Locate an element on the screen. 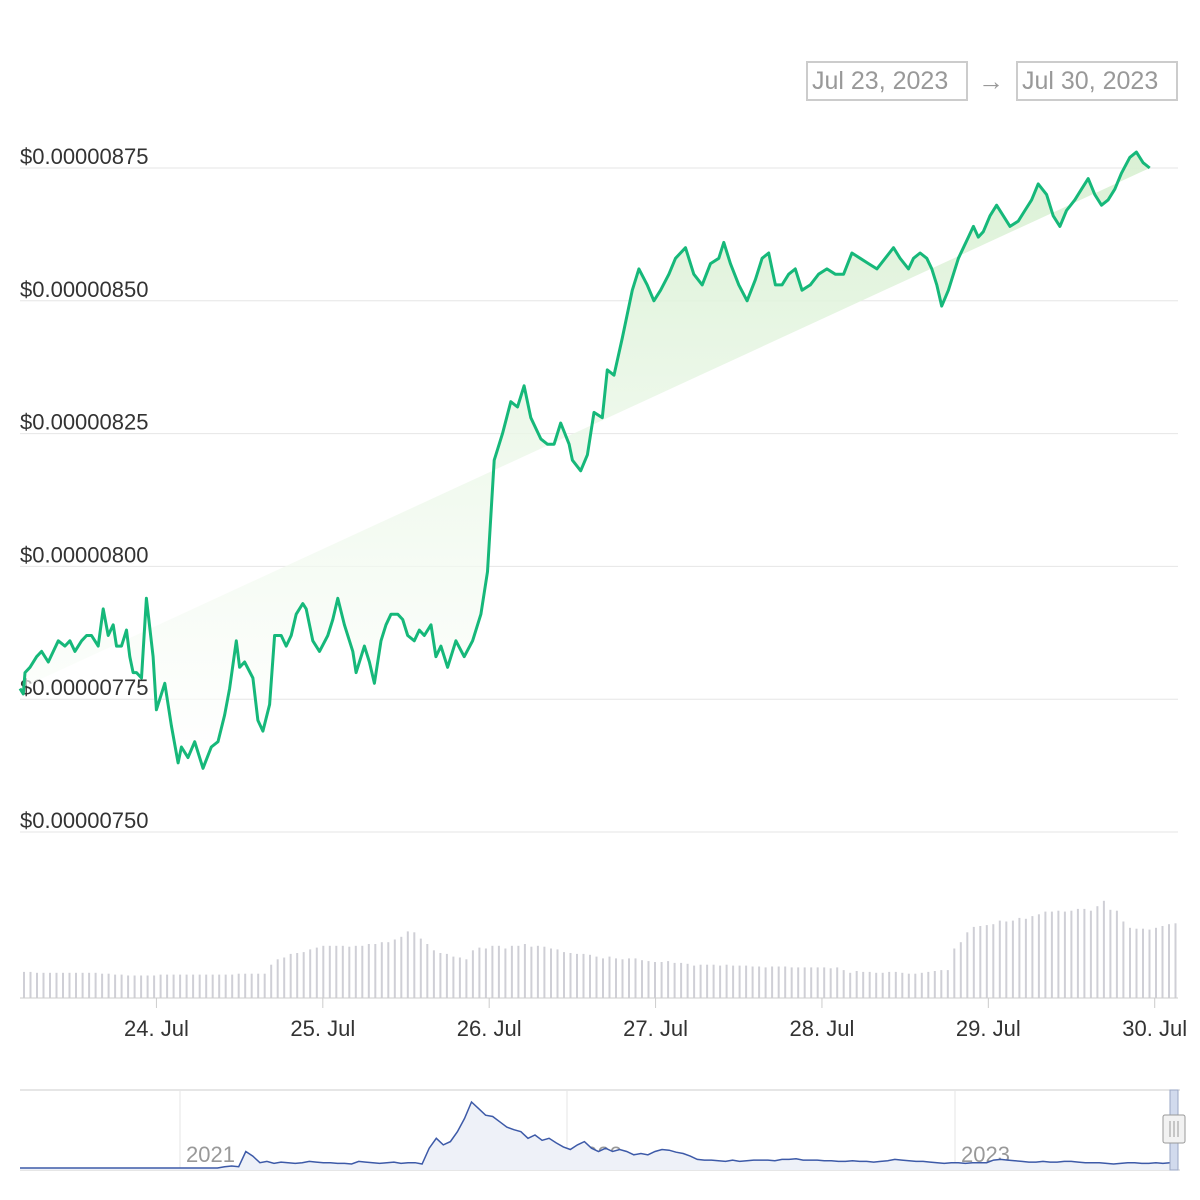 This screenshot has height=1200, width=1200. x-tick-label: 25. Jul is located at coordinates (322, 1028).